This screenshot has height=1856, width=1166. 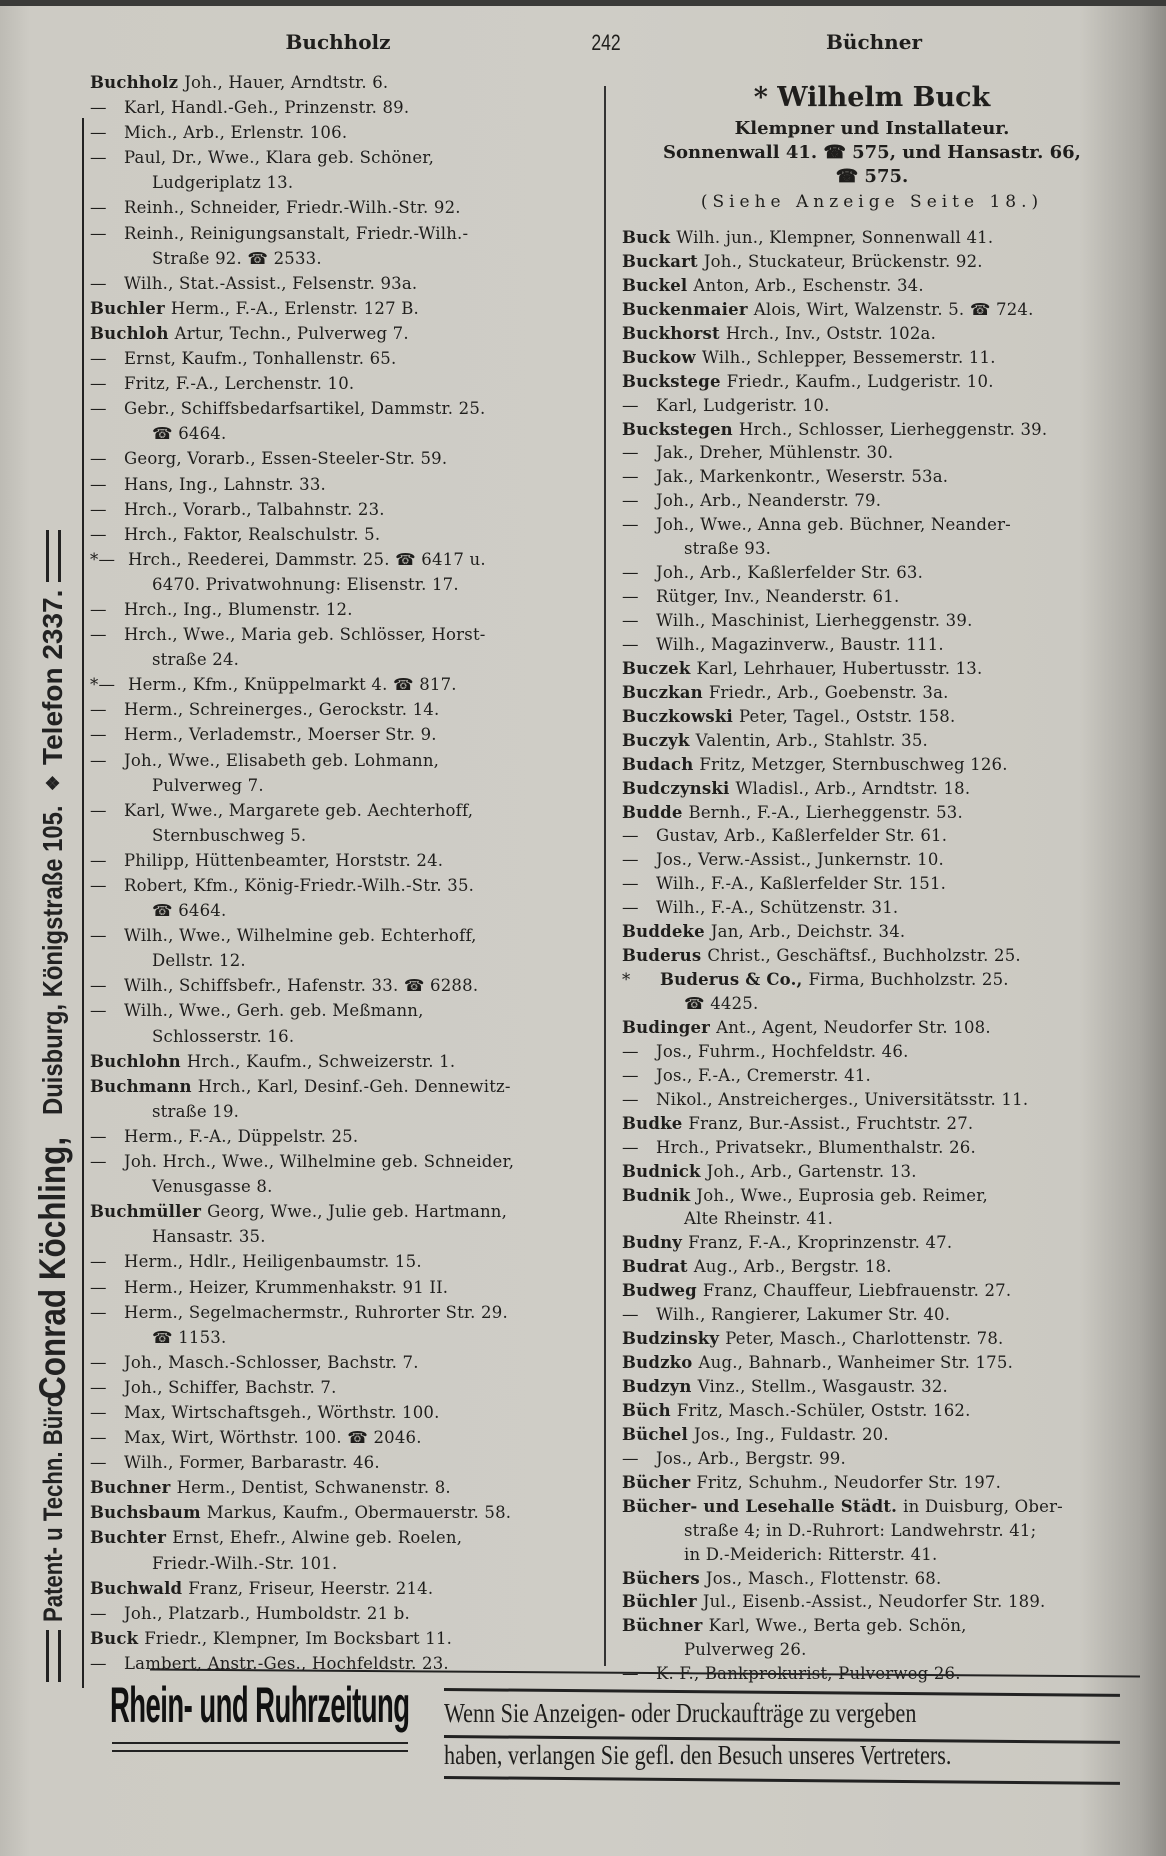 I want to click on entry-details: Wilh., Magazinverw., Baustr. 111., so click(x=800, y=644).